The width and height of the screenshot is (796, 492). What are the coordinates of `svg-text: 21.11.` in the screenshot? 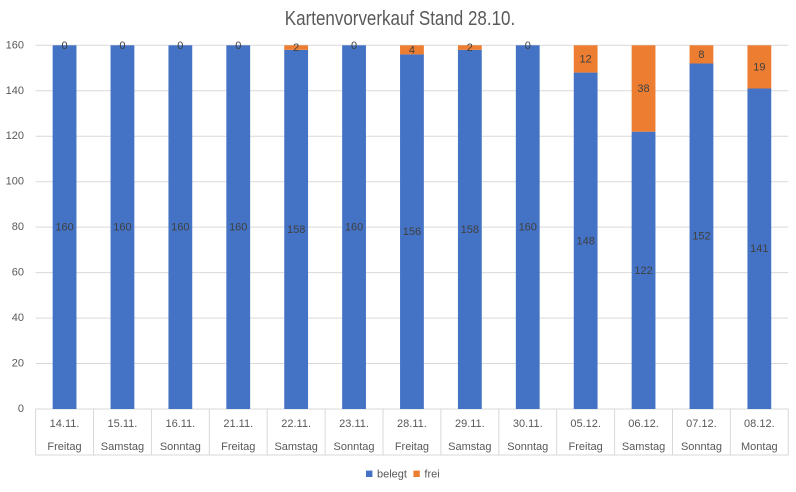 It's located at (238, 424).